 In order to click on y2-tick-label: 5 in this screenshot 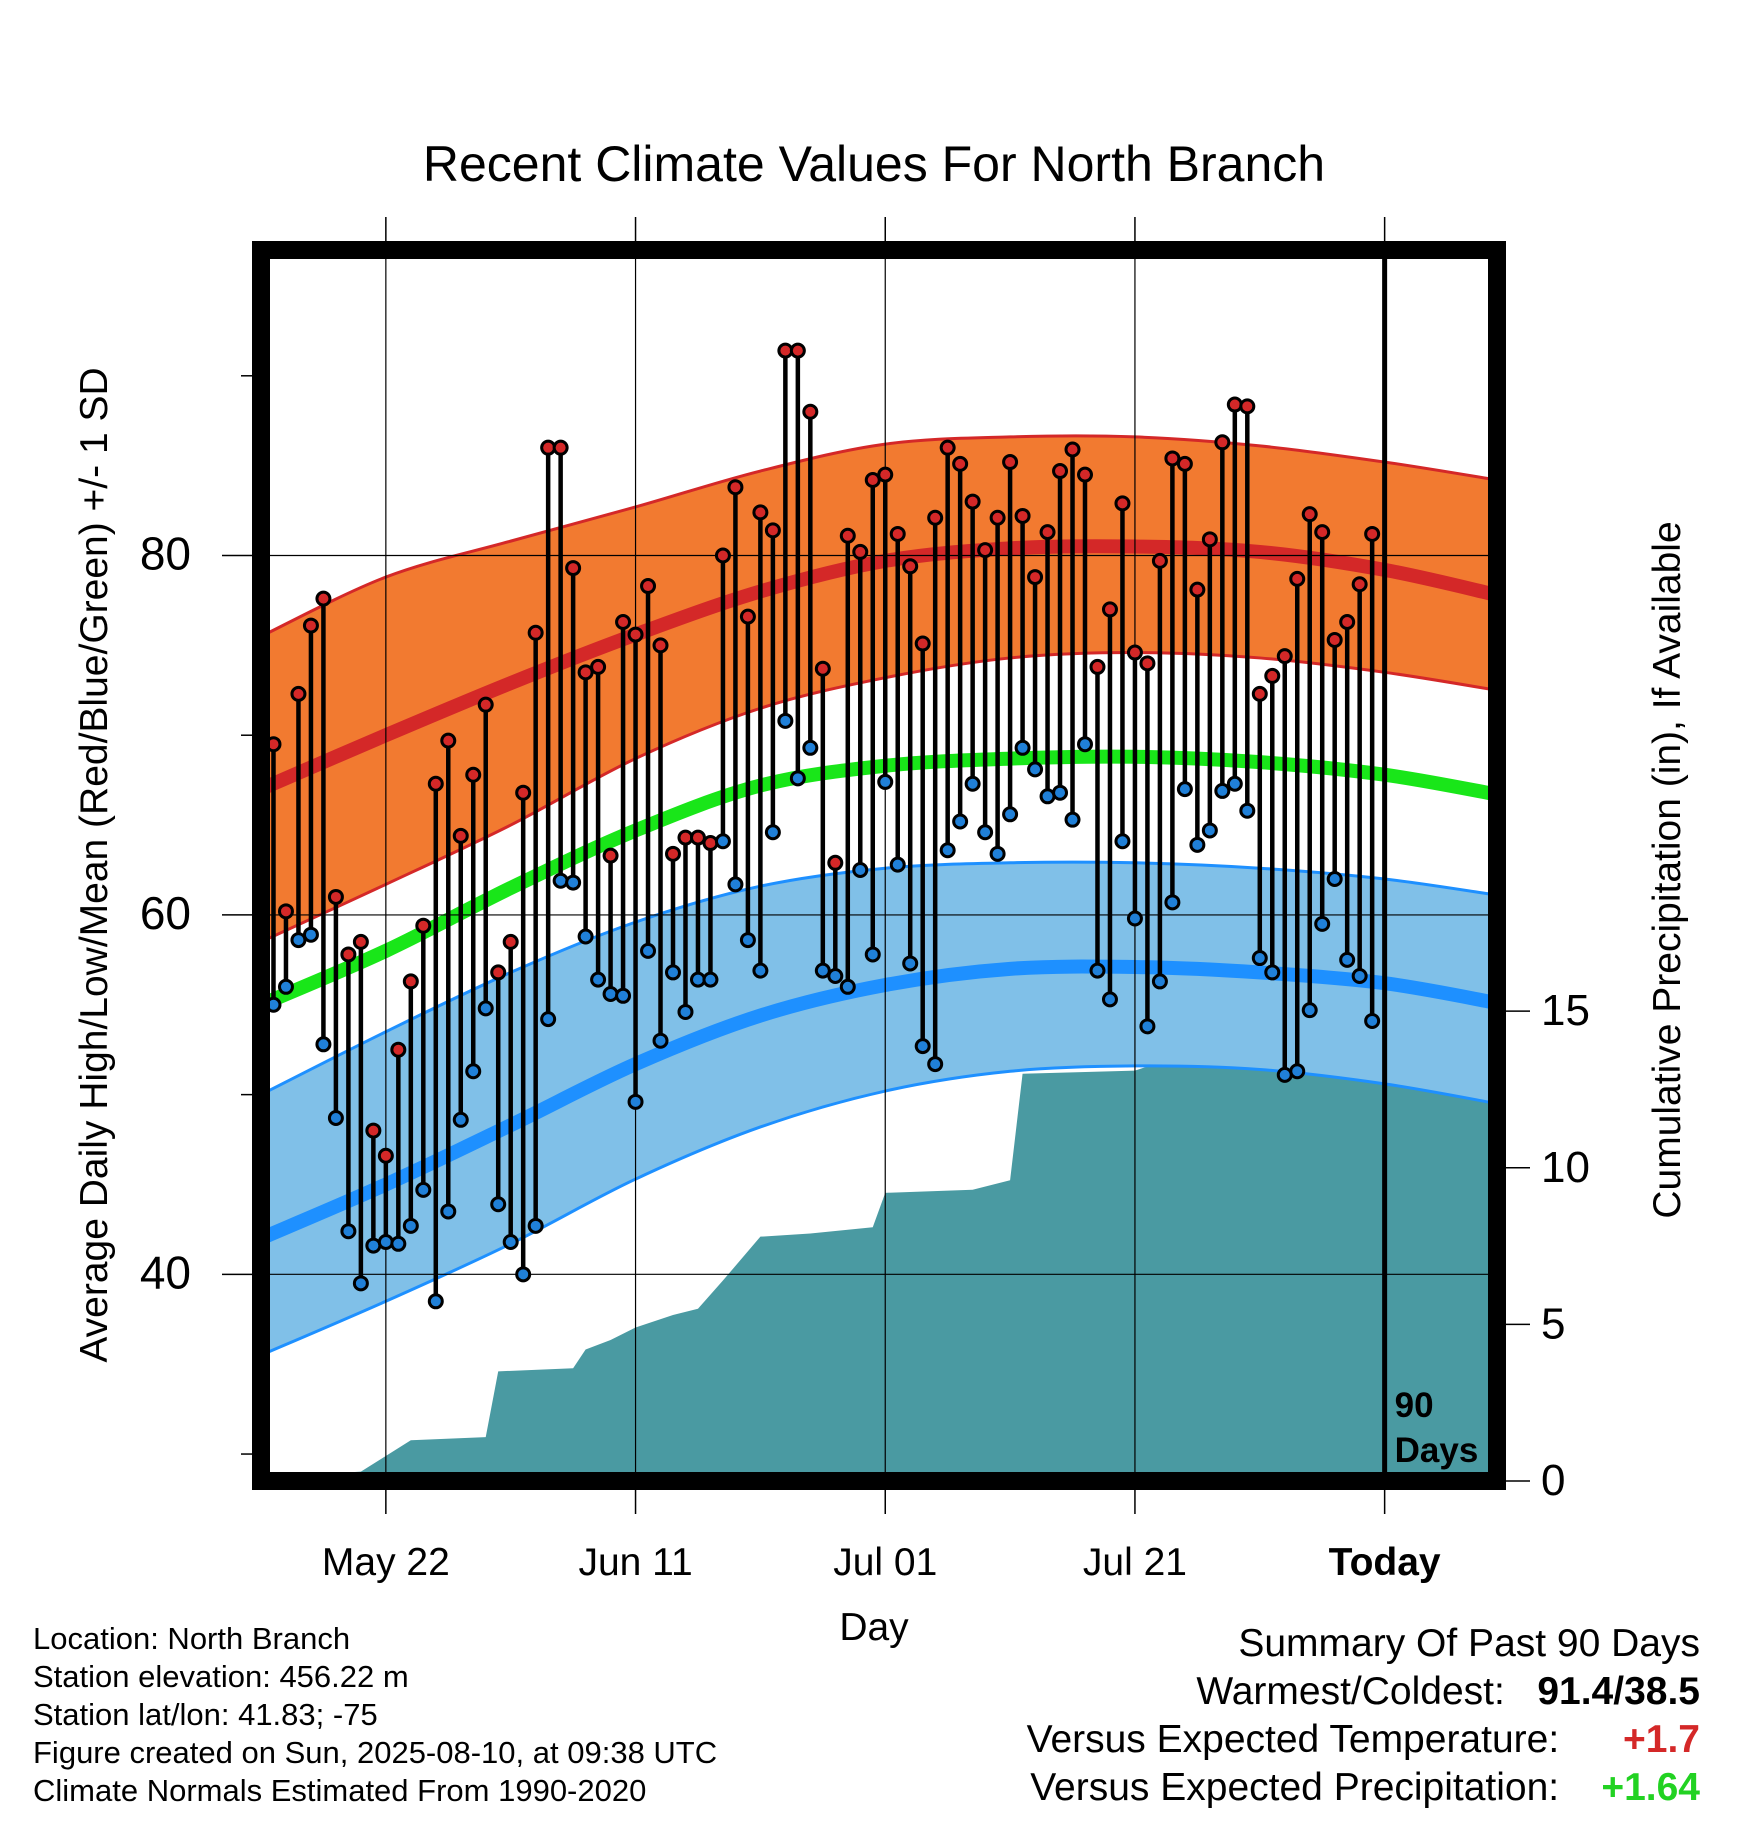, I will do `click(1553, 1323)`.